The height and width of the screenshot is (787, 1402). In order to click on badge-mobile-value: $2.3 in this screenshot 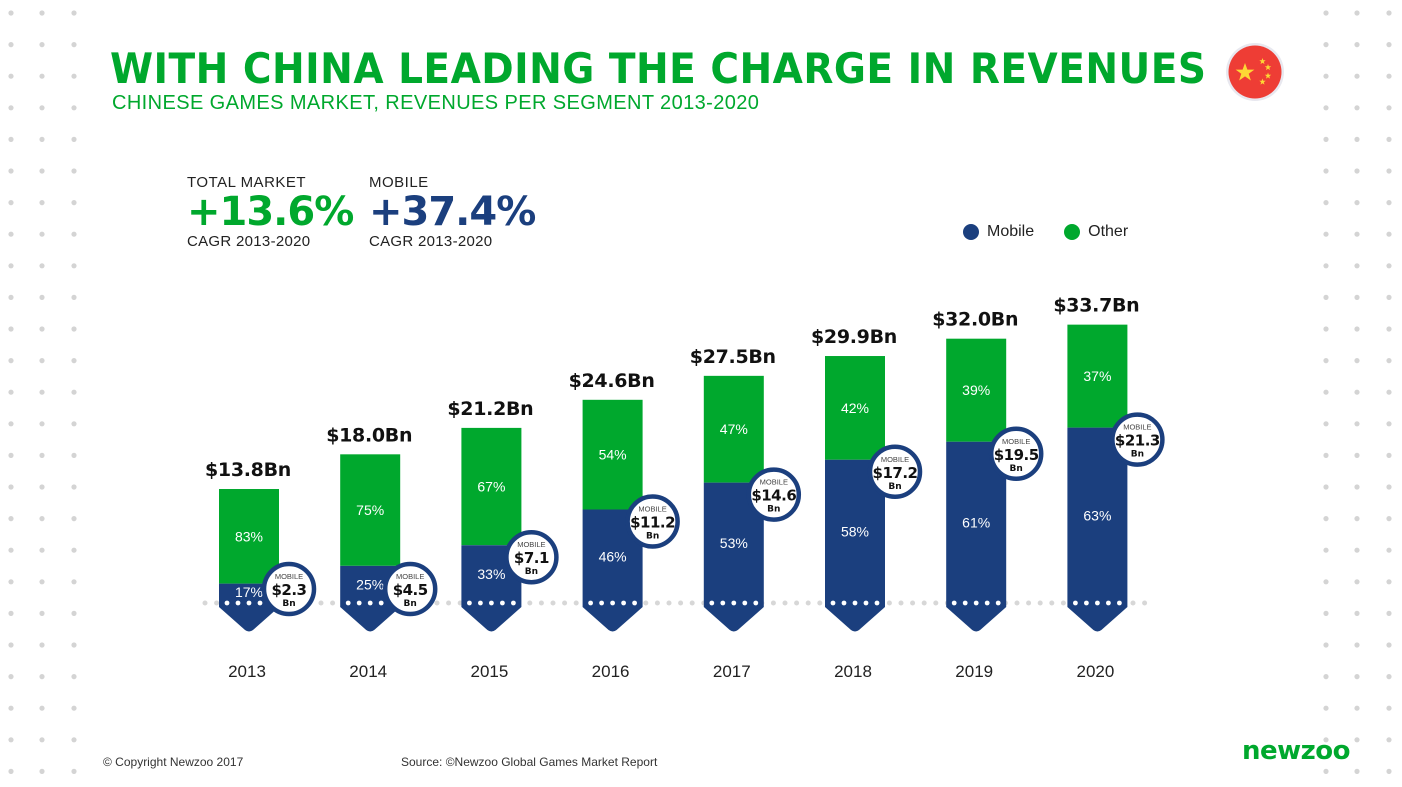, I will do `click(288, 590)`.